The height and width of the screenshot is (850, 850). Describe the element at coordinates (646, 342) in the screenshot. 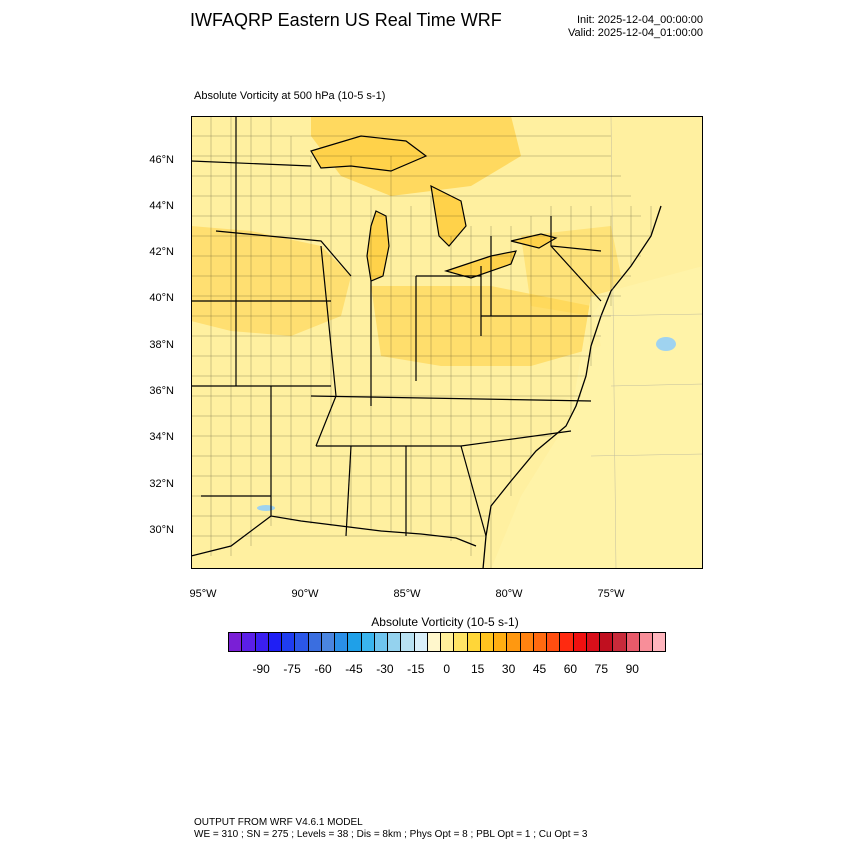

I see `graticule` at that location.